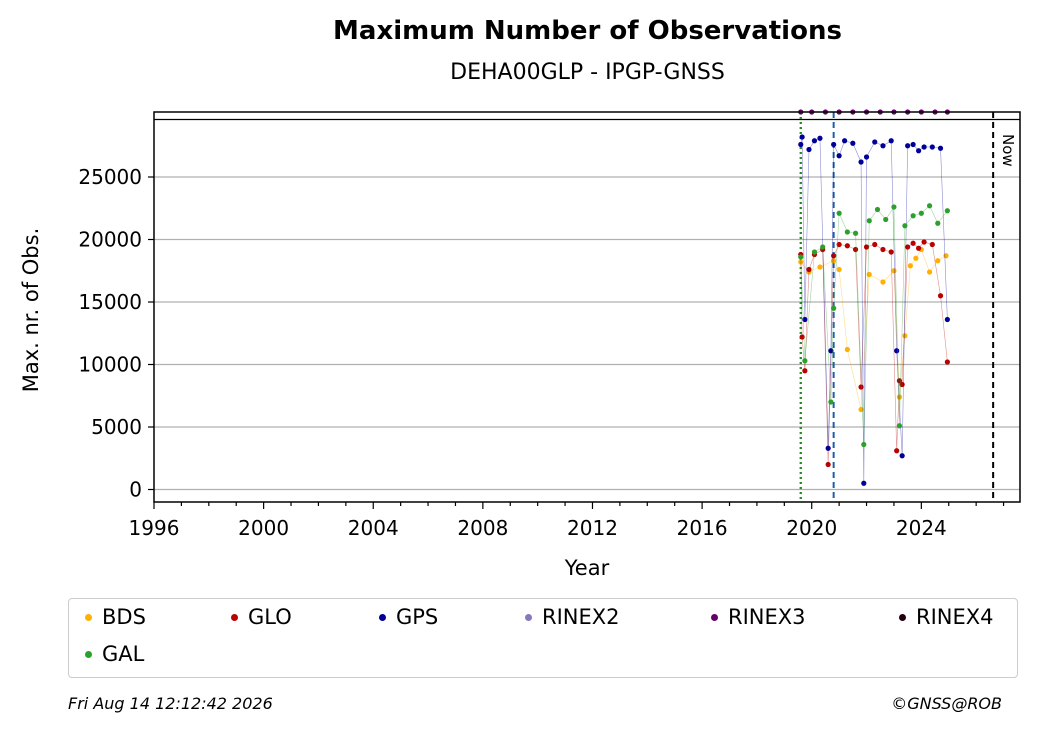 This screenshot has height=734, width=1040. I want to click on y-tick-label: 25000, so click(110, 177).